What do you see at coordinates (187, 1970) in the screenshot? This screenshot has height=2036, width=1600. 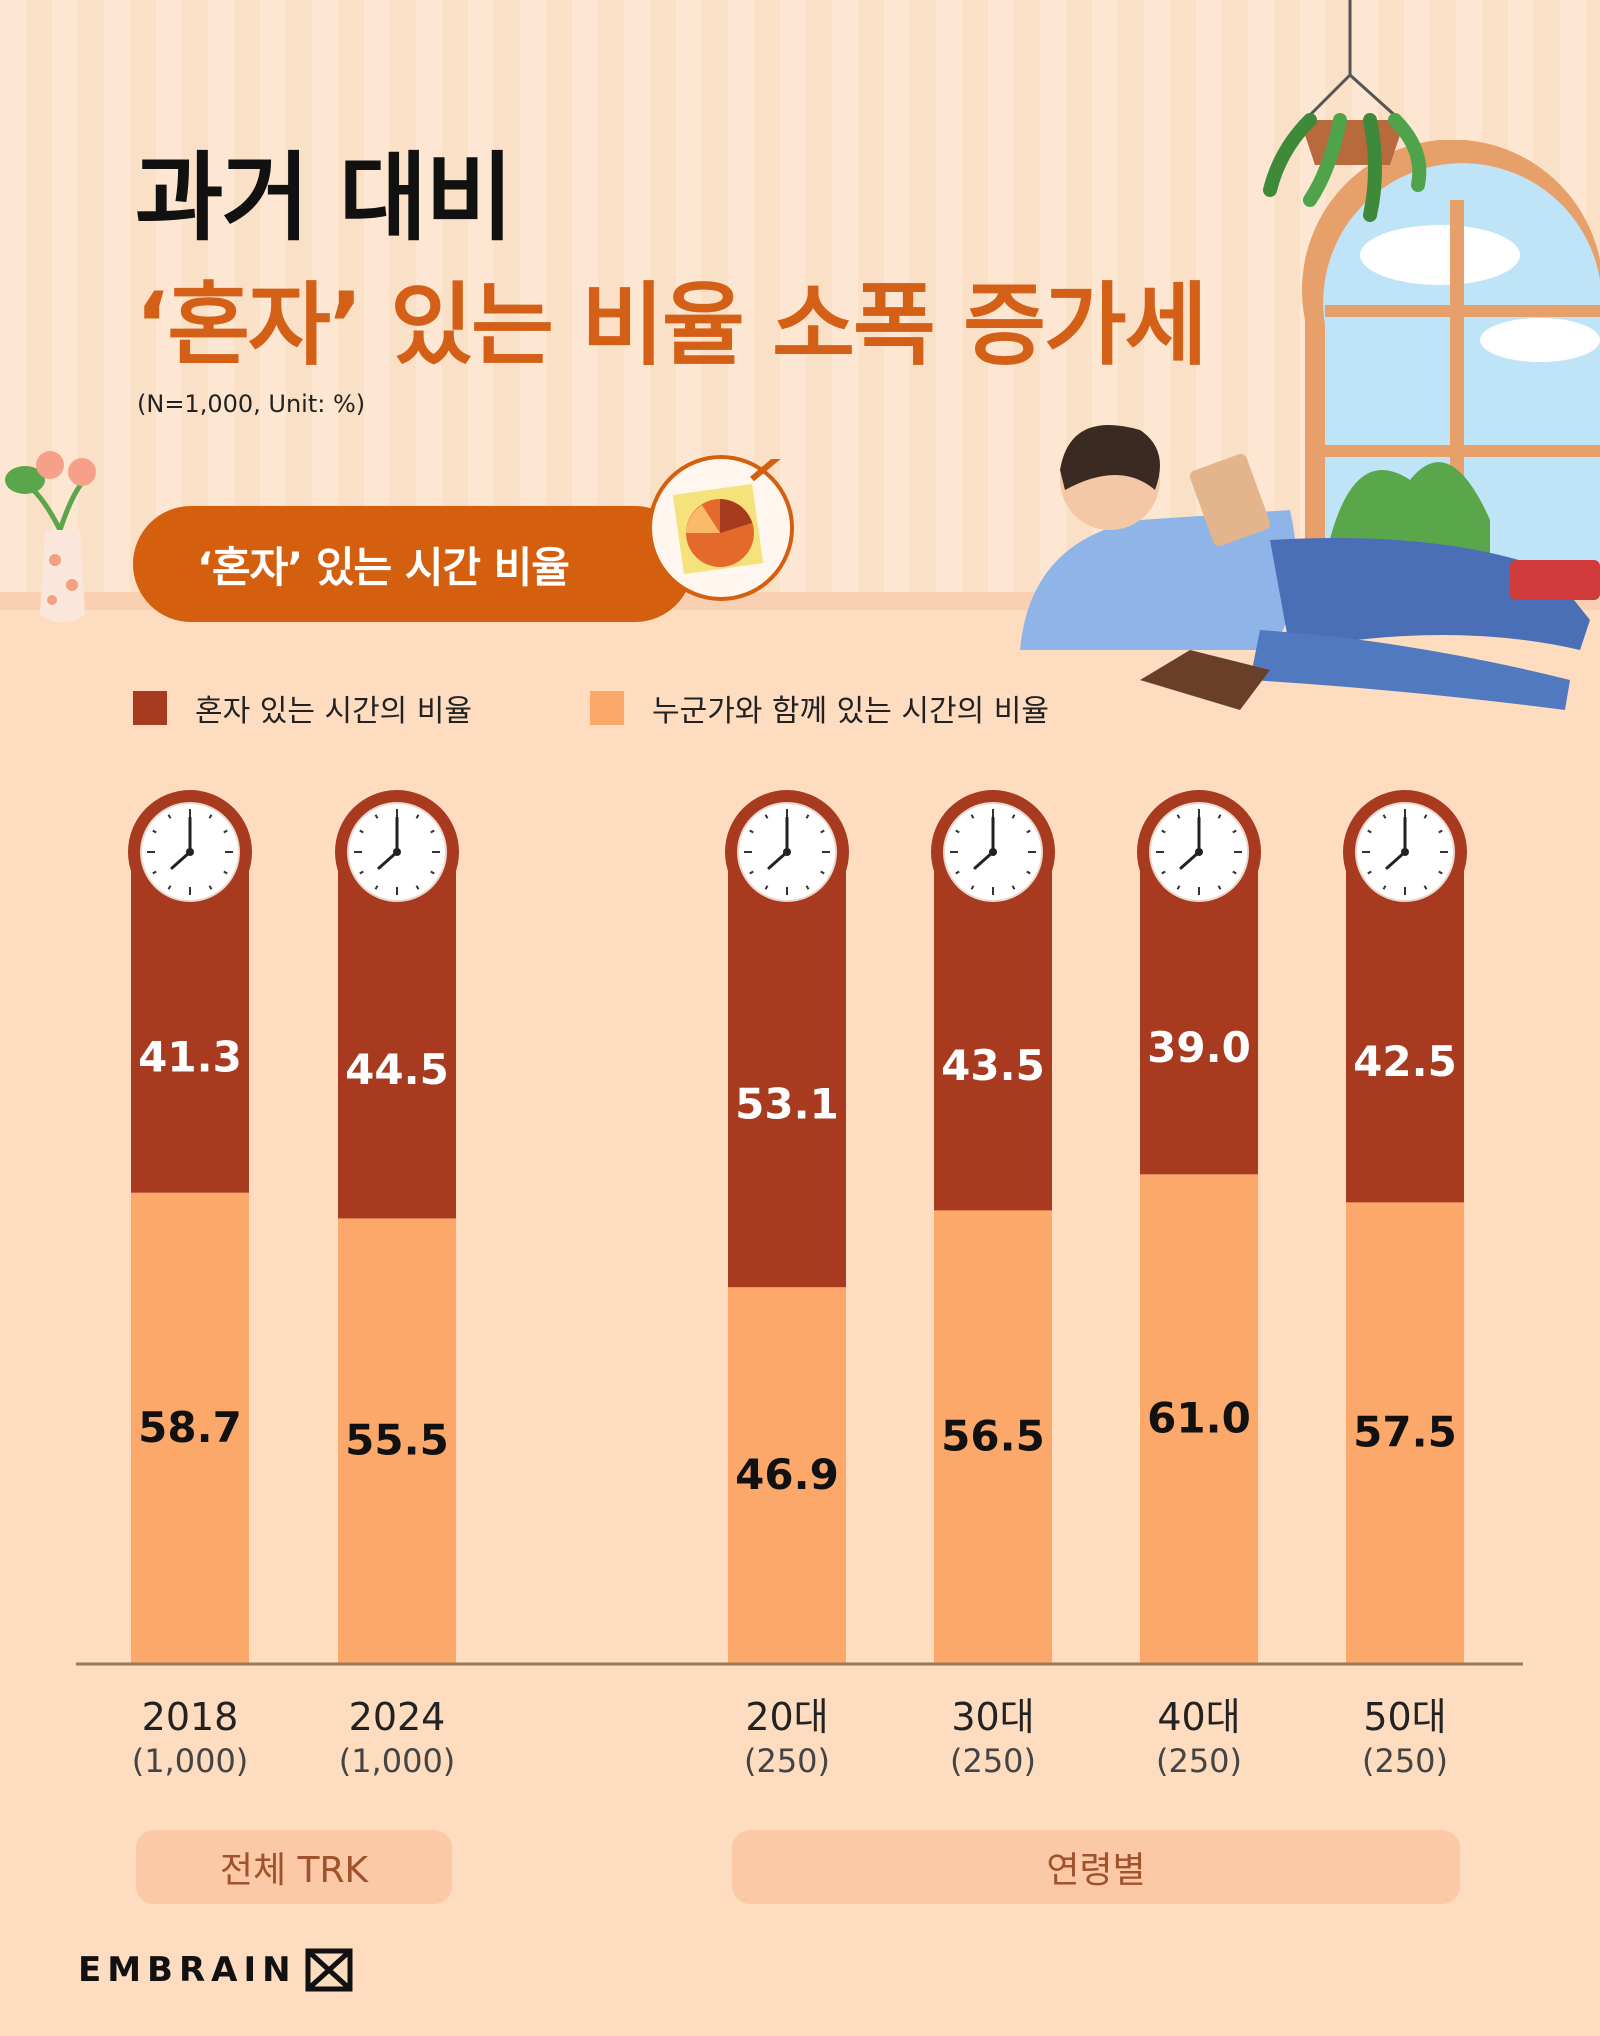 I see `brand-name: EMBRAIN` at bounding box center [187, 1970].